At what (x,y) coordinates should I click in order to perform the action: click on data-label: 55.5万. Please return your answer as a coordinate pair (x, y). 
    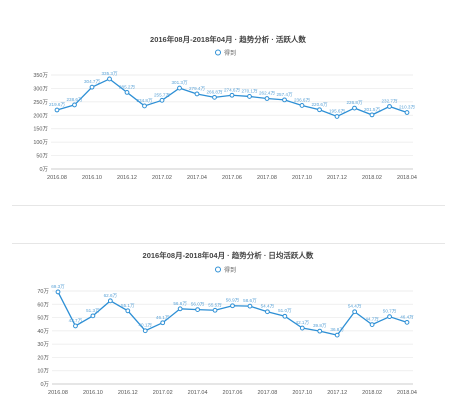
    Looking at the image, I should click on (215, 305).